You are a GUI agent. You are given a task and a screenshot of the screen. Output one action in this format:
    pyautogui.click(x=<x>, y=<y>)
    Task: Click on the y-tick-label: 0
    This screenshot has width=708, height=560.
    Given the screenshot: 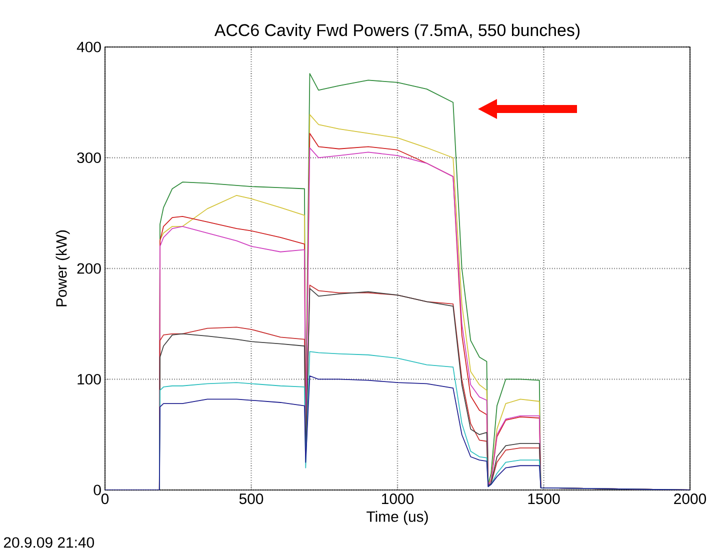 What is the action you would take?
    pyautogui.click(x=97, y=490)
    